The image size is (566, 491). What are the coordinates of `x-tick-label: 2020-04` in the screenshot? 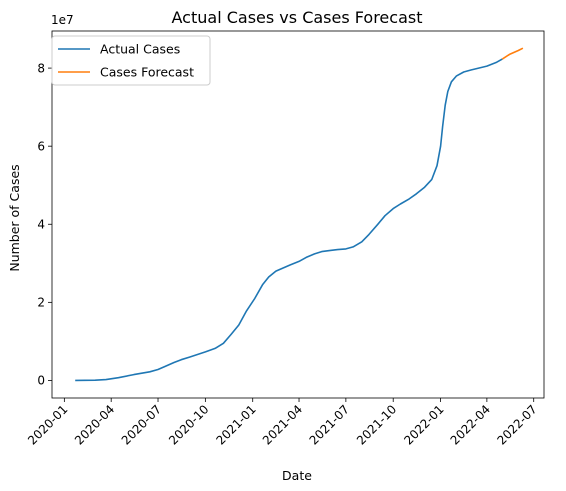 It's located at (94, 424).